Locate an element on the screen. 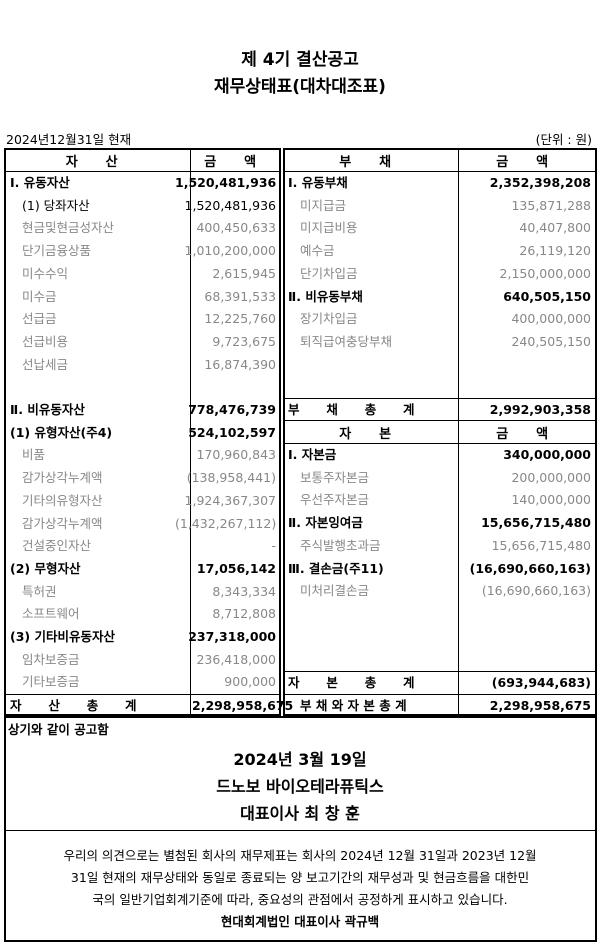 The height and width of the screenshot is (945, 600). asset-row-label: (1) 유형자산(주4) is located at coordinates (61, 432).